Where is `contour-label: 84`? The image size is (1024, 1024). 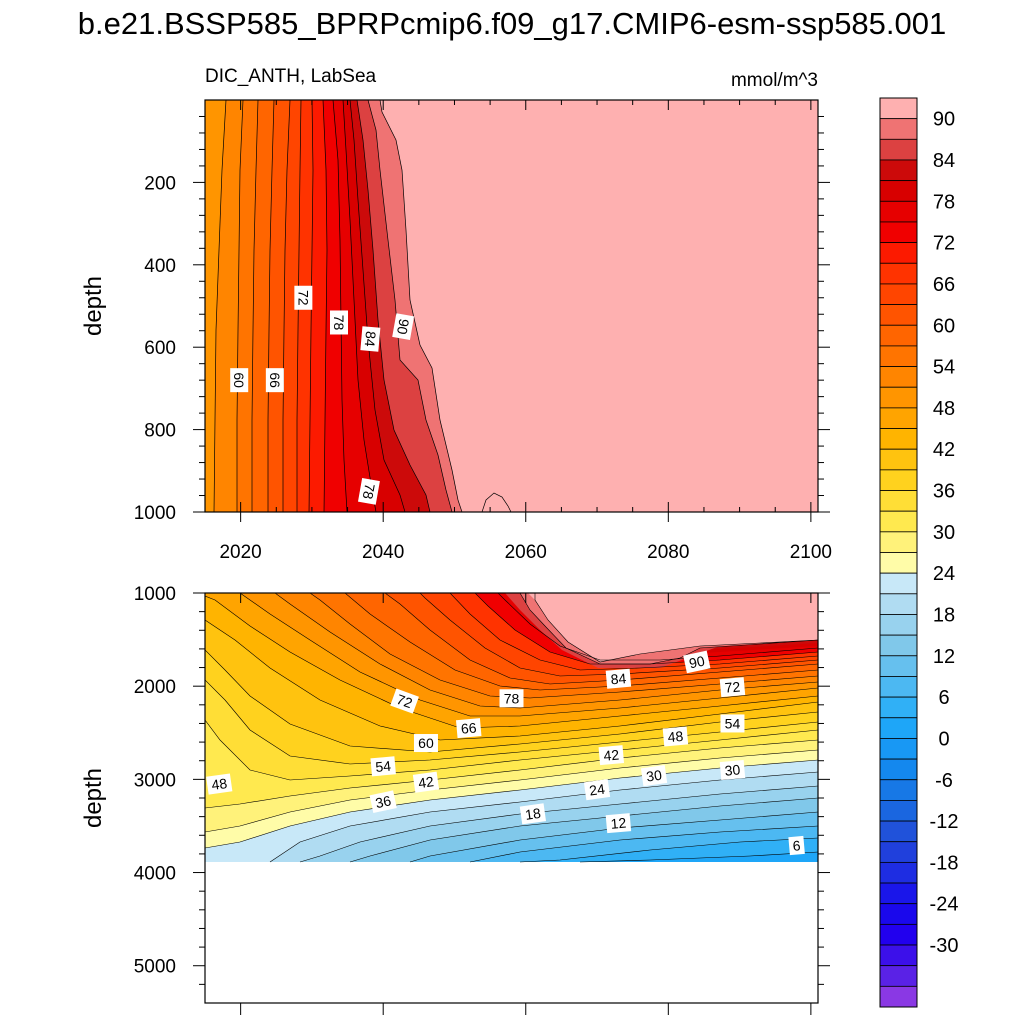 contour-label: 84 is located at coordinates (618, 678).